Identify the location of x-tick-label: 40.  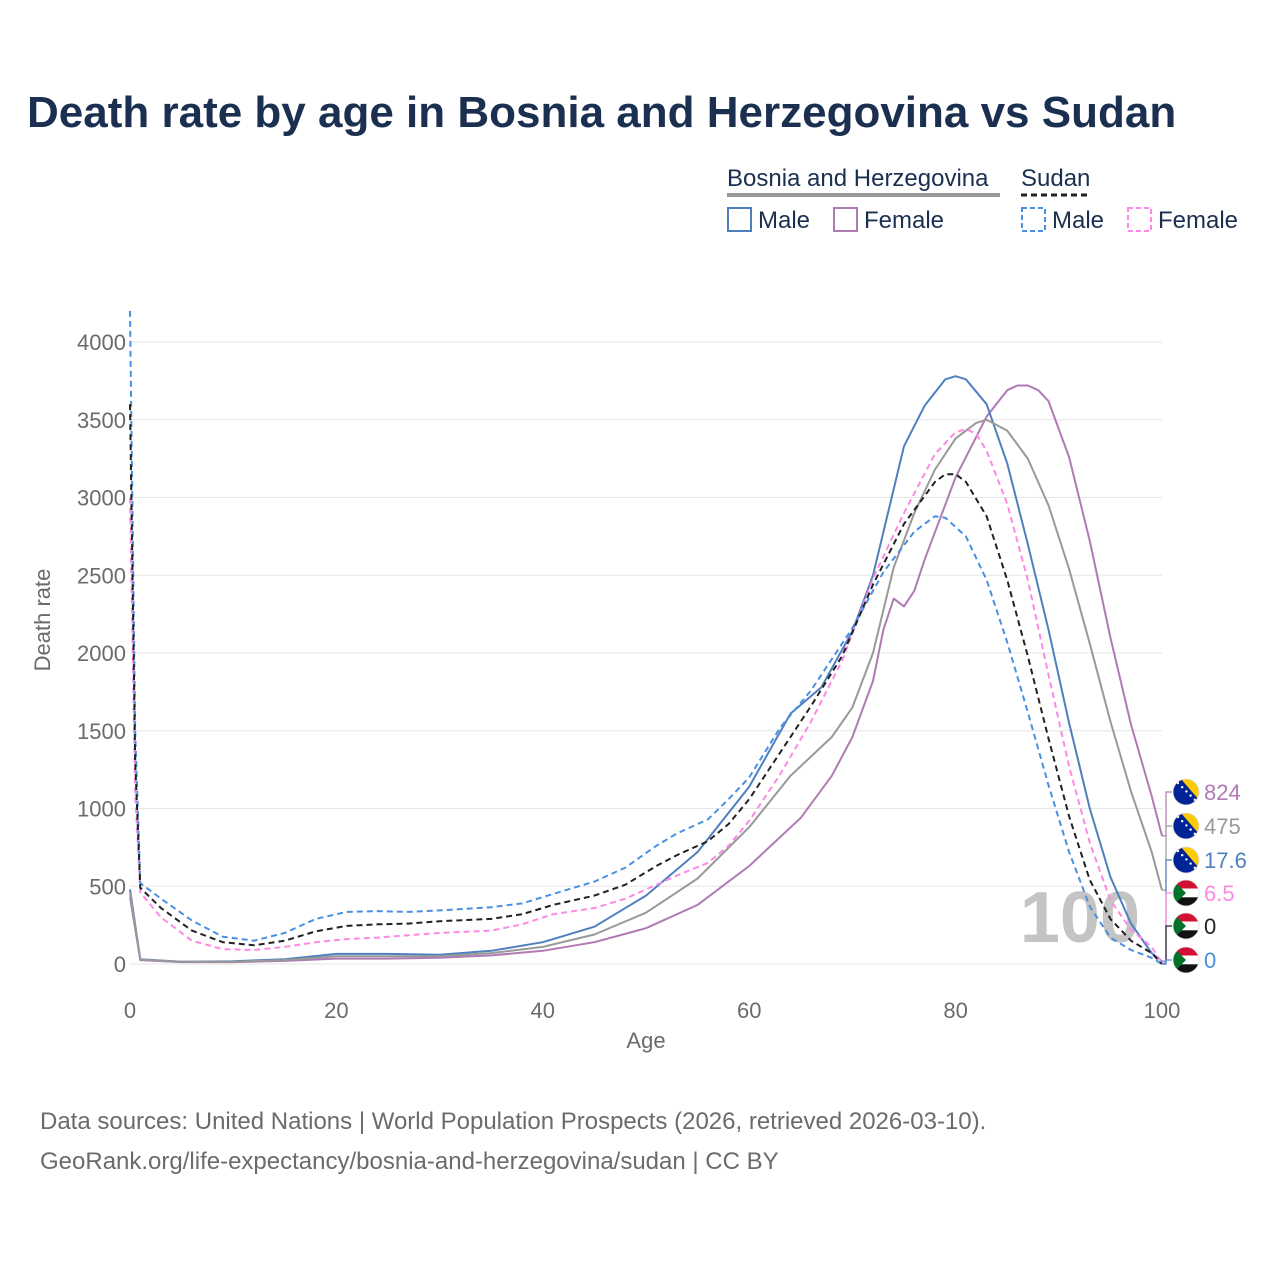
(543, 1010).